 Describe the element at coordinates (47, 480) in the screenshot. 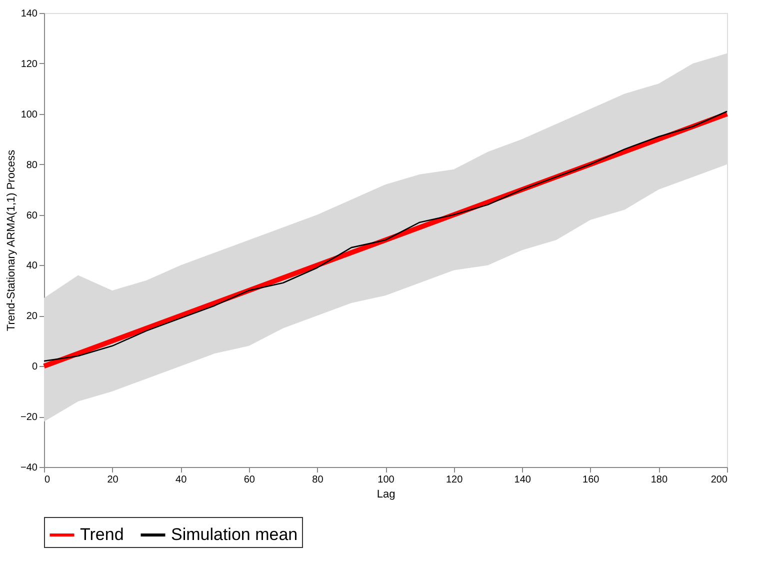

I see `x-tick-label: 0` at that location.